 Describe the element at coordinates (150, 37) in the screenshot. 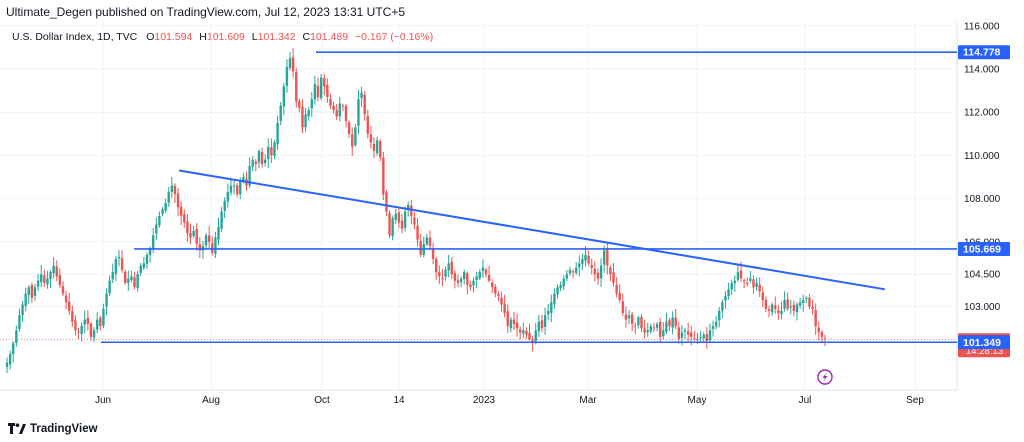

I see `open-label: O` at that location.